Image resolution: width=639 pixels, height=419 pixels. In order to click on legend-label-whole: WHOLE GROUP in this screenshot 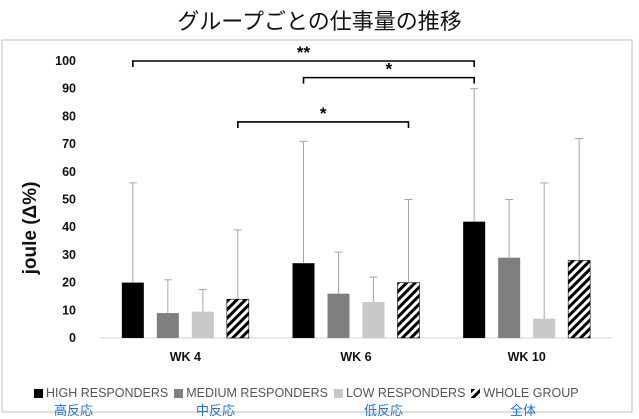, I will do `click(531, 393)`.